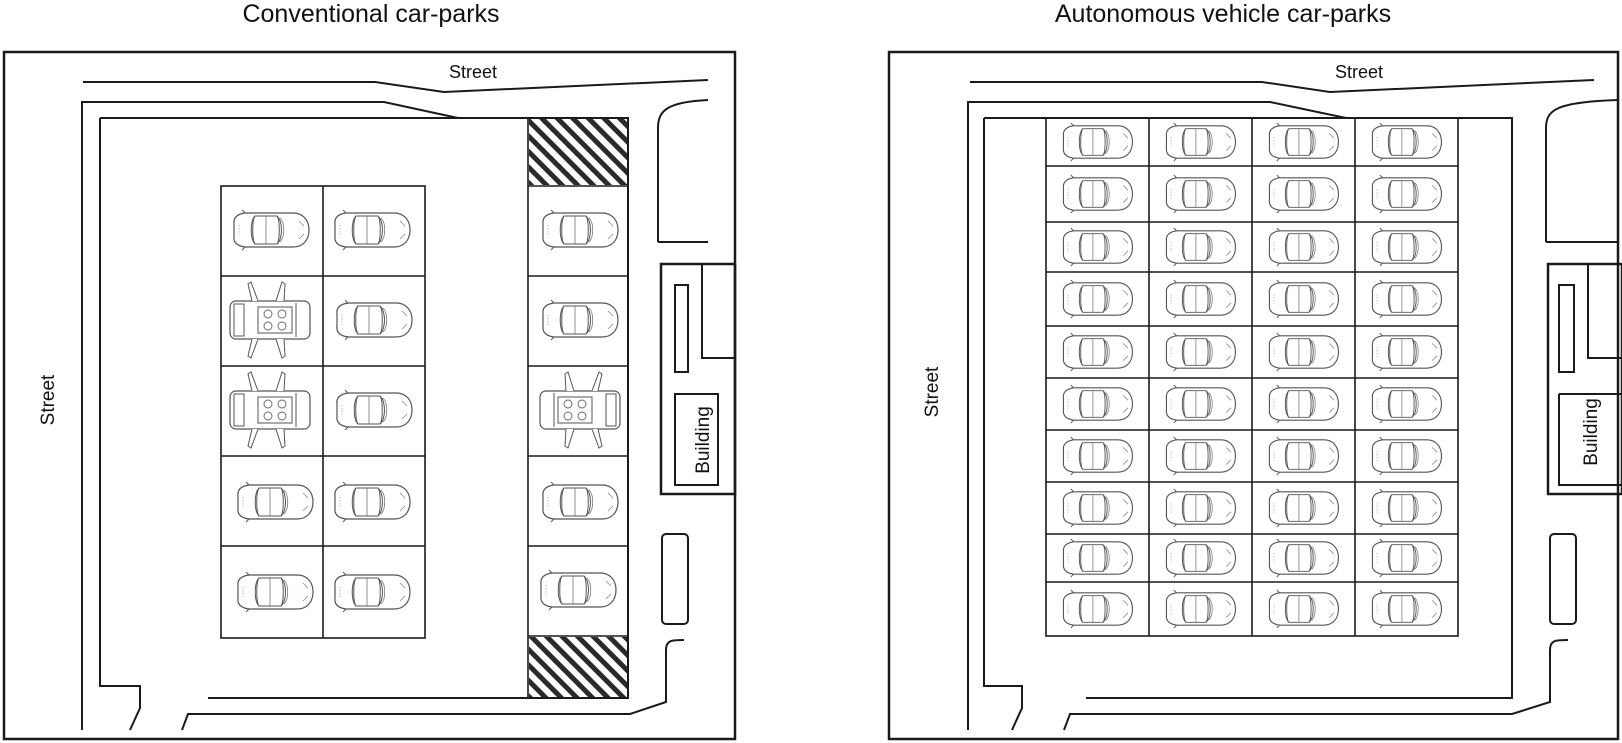 The image size is (1622, 743). Describe the element at coordinates (703, 440) in the screenshot. I see `building-label-left: Building` at that location.